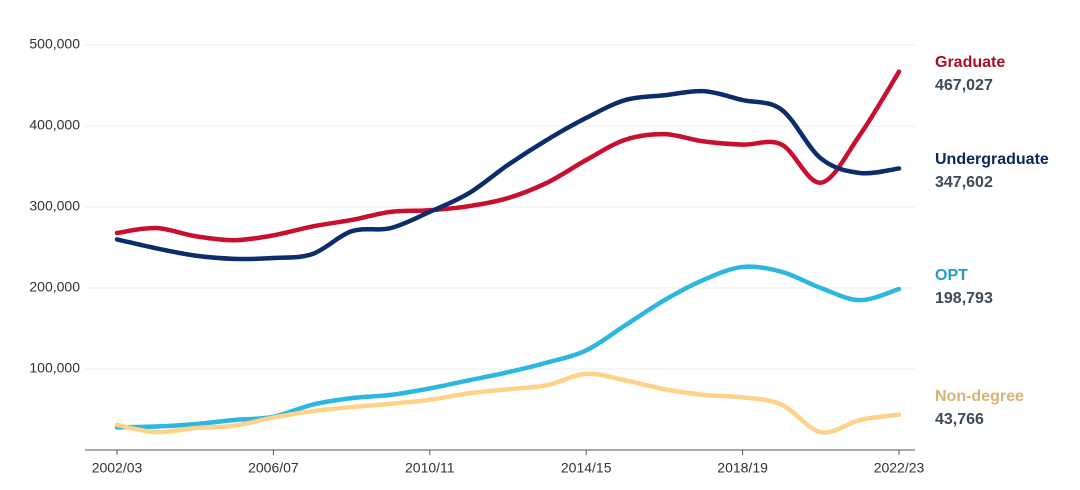  Describe the element at coordinates (54, 44) in the screenshot. I see `y-tick-label: 500,000` at that location.